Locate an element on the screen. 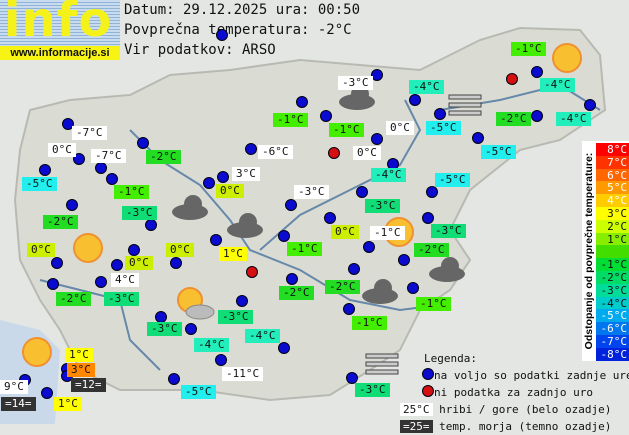  scale-row: -1°C is located at coordinates (612, 265).